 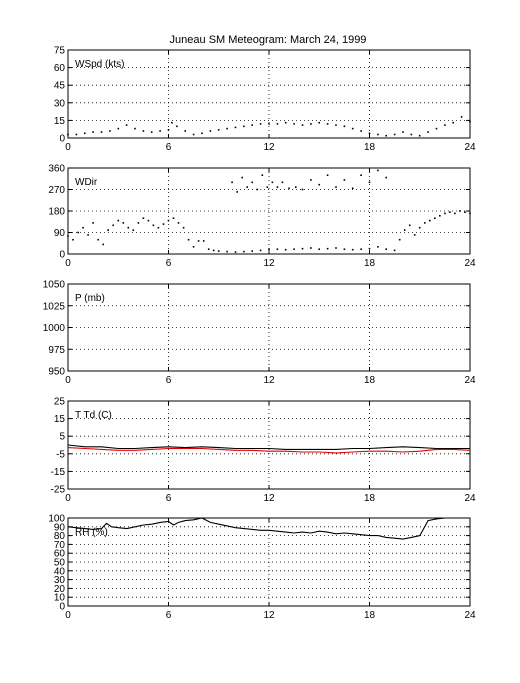 What do you see at coordinates (60, 103) in the screenshot?
I see `y-tick-label: 30` at bounding box center [60, 103].